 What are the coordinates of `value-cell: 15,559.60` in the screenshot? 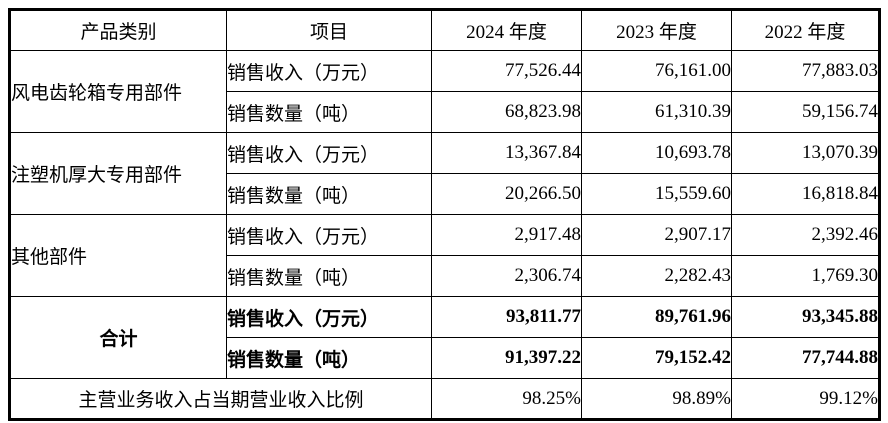 It's located at (656, 194).